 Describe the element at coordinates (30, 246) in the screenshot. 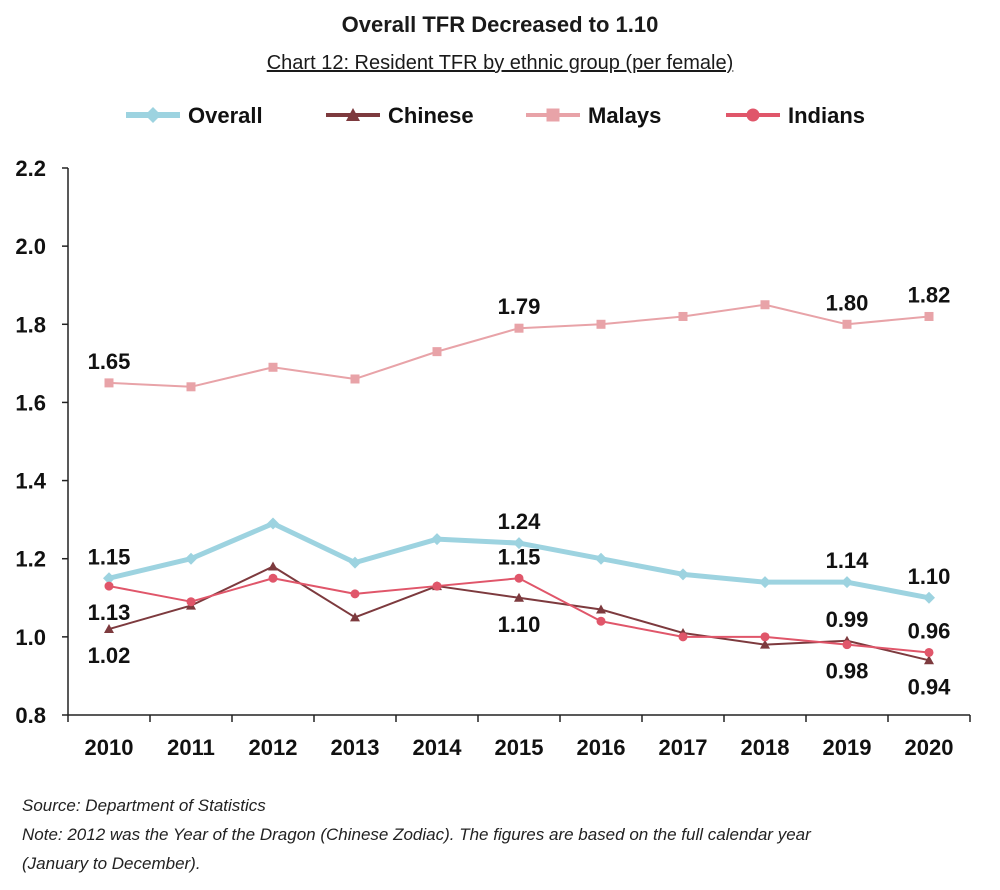

I see `y-tick-label: 2.0` at that location.